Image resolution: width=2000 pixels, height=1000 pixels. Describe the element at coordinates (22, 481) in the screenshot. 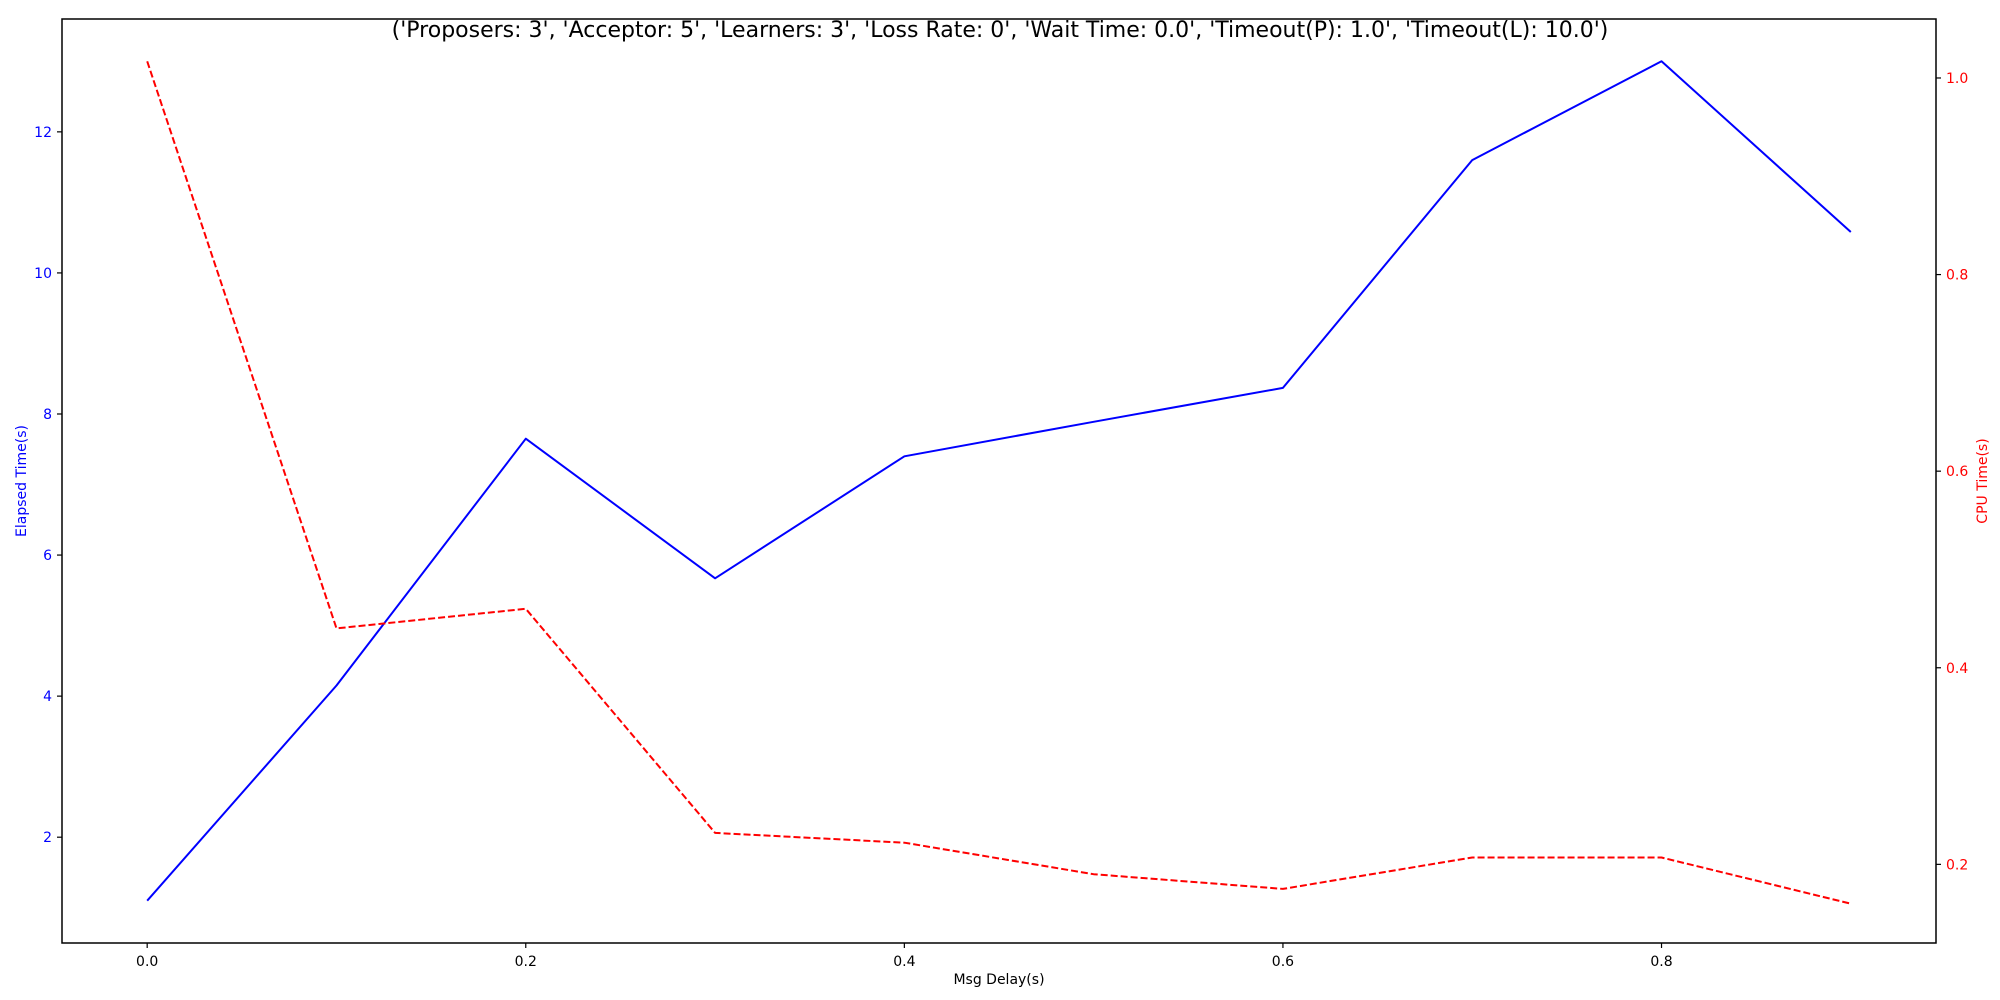

I see `y-axis-label-left: Elapsed Time(s)` at that location.